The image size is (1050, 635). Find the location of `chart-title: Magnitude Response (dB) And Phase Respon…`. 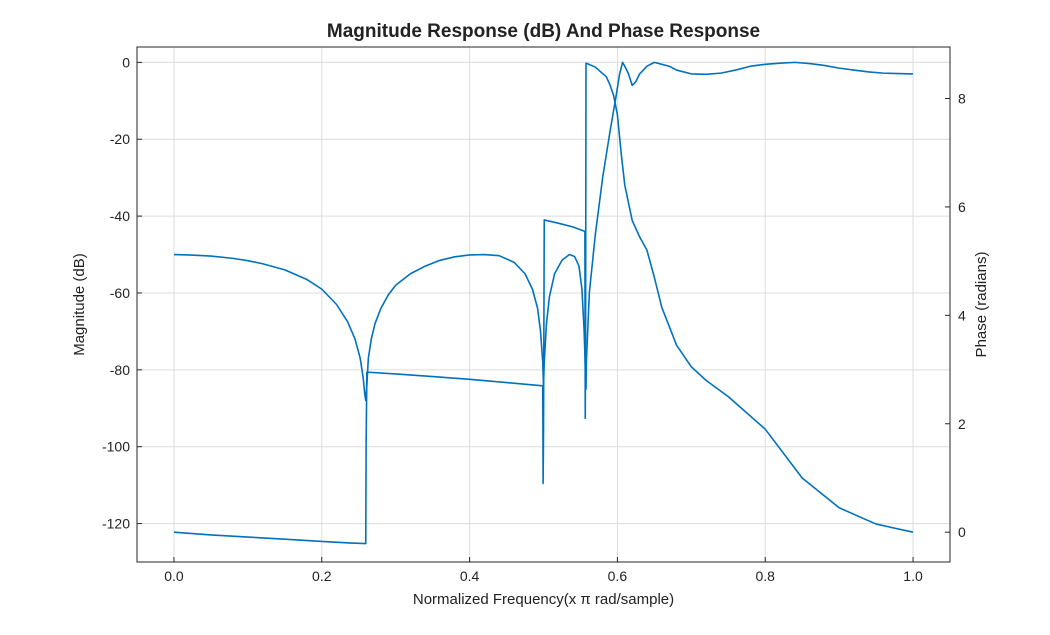

chart-title: Magnitude Response (dB) And Phase Respon… is located at coordinates (543, 31).